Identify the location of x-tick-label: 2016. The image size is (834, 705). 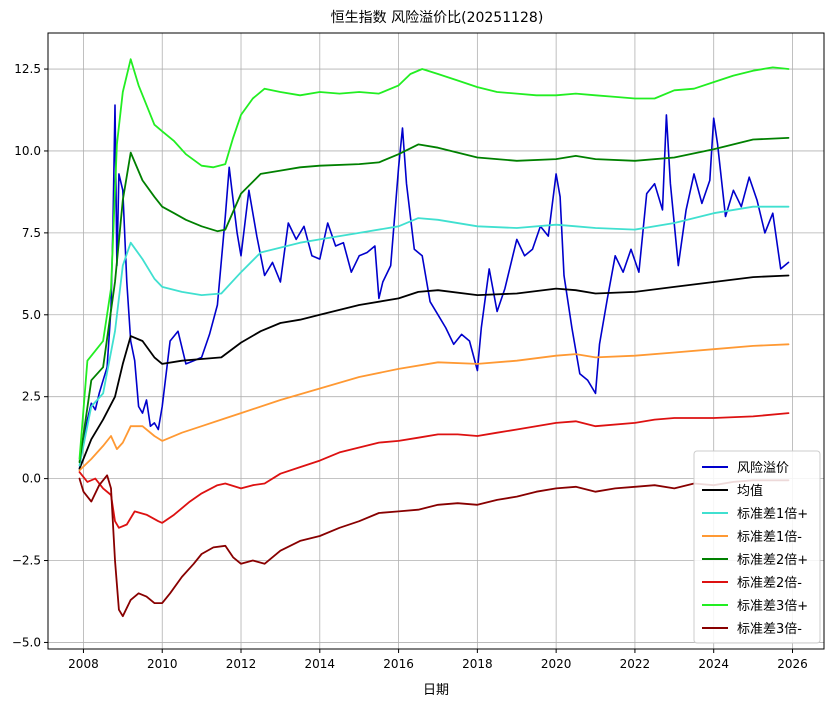
(398, 664).